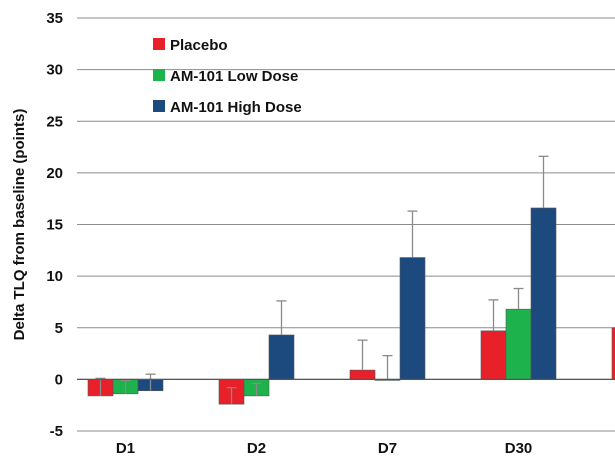 The image size is (615, 456). Describe the element at coordinates (54, 173) in the screenshot. I see `y-tick-label: 20` at that location.